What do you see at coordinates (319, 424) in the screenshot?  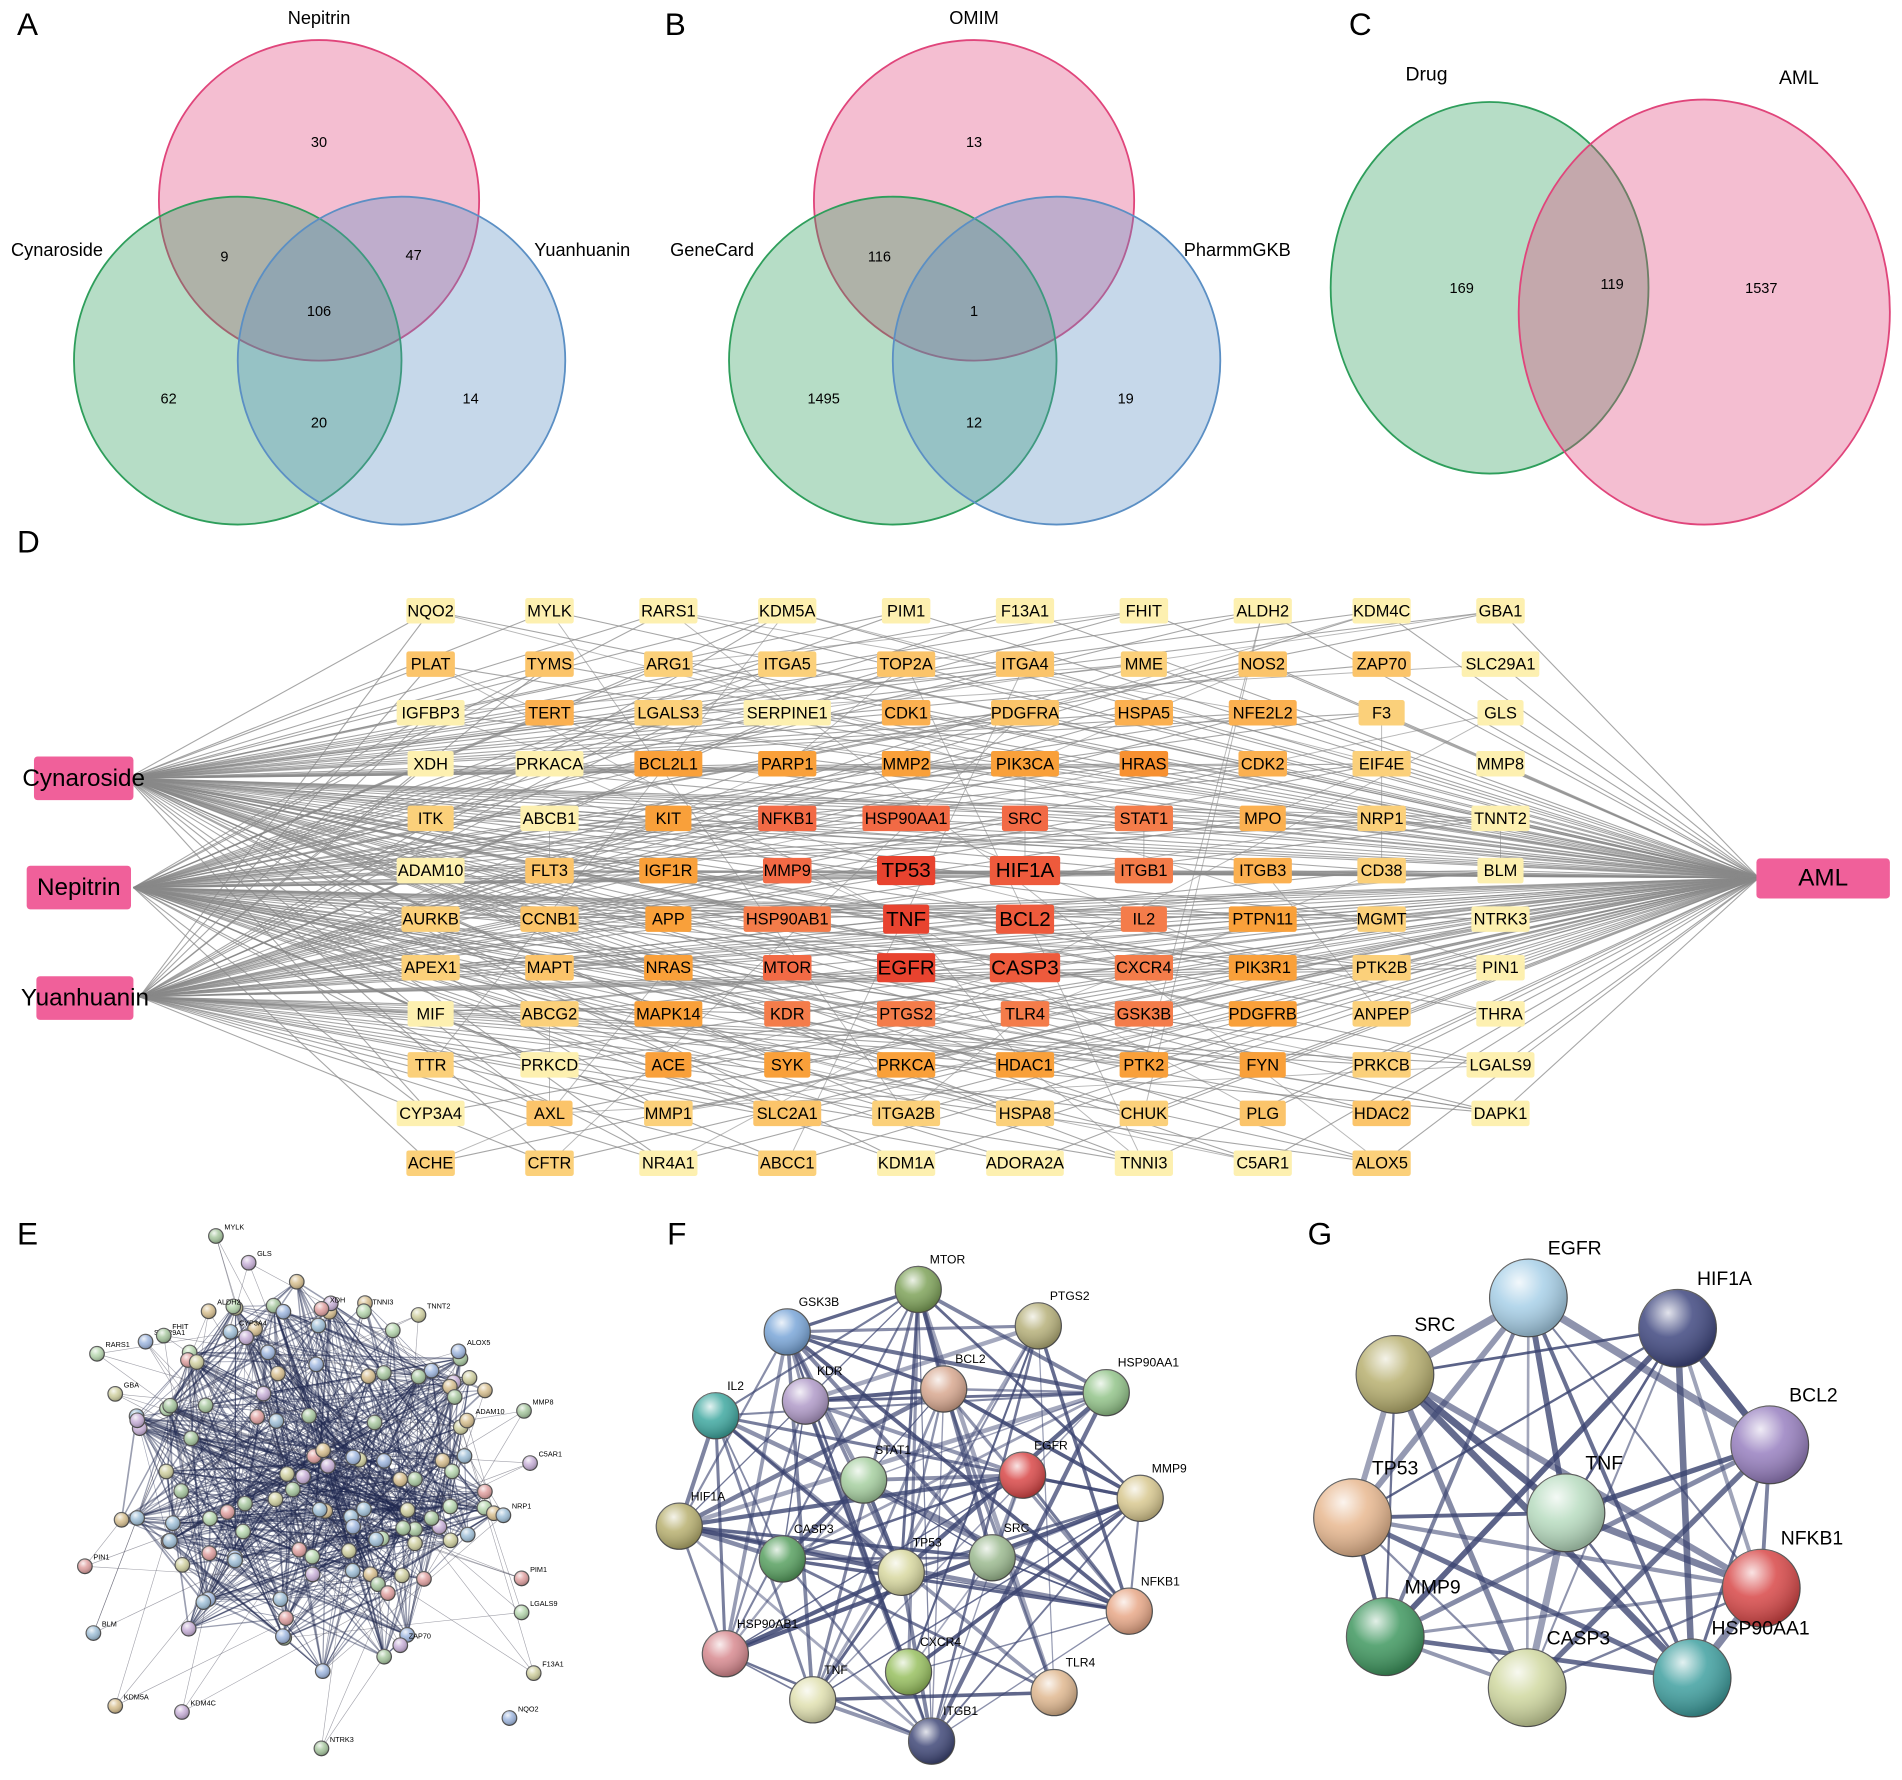 I see `region-count: 20` at bounding box center [319, 424].